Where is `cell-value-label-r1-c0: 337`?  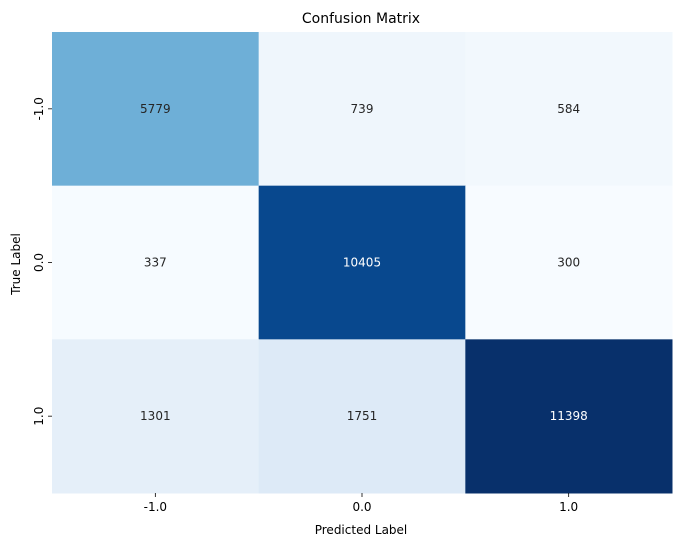 cell-value-label-r1-c0: 337 is located at coordinates (155, 263).